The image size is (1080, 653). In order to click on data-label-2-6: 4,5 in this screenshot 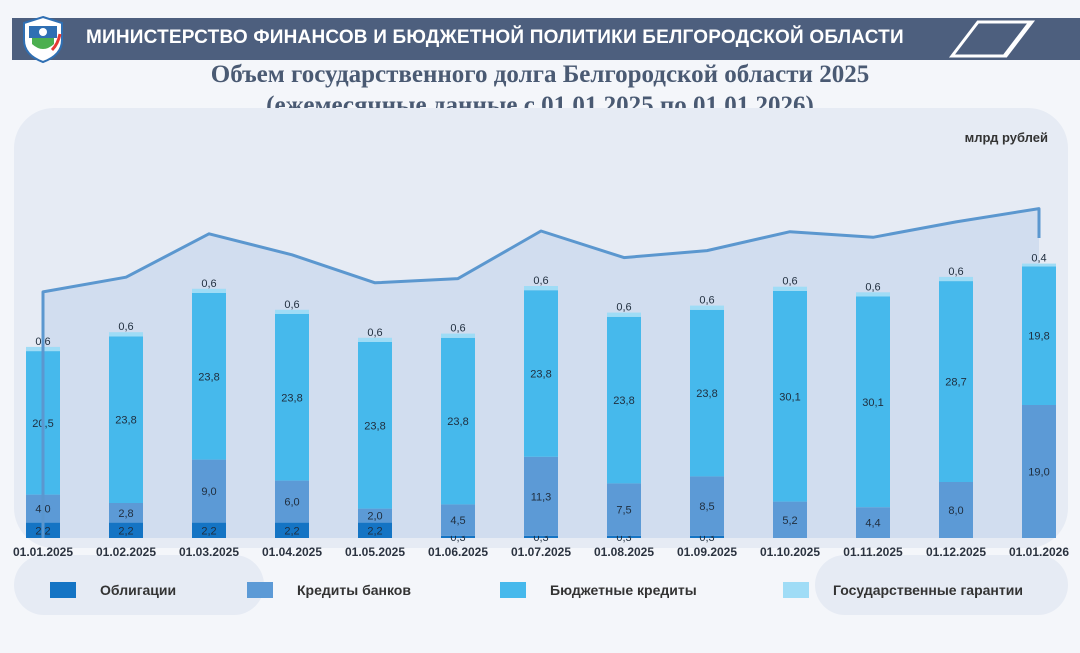, I will do `click(457, 521)`.